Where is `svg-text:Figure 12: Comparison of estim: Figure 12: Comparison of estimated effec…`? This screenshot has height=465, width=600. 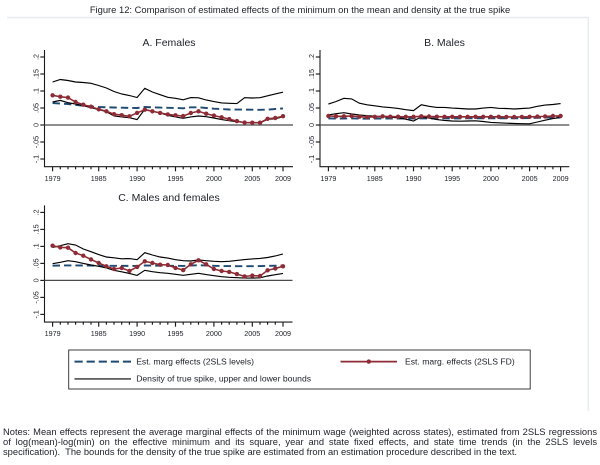 svg-text:Figure 12: Comparison of estim: Figure 12: Comparison of estimated effec… is located at coordinates (300, 9).